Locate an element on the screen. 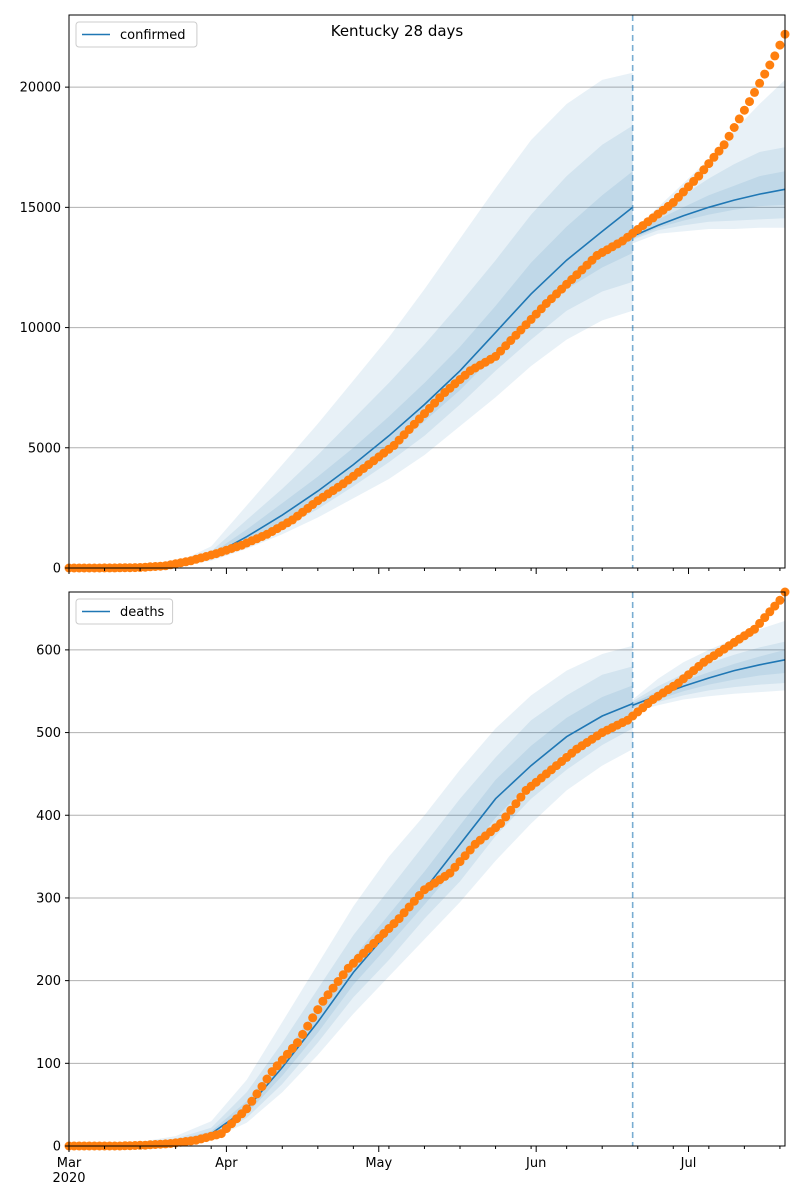 The image size is (800, 1200). y-tick-label: 600 is located at coordinates (48, 650).